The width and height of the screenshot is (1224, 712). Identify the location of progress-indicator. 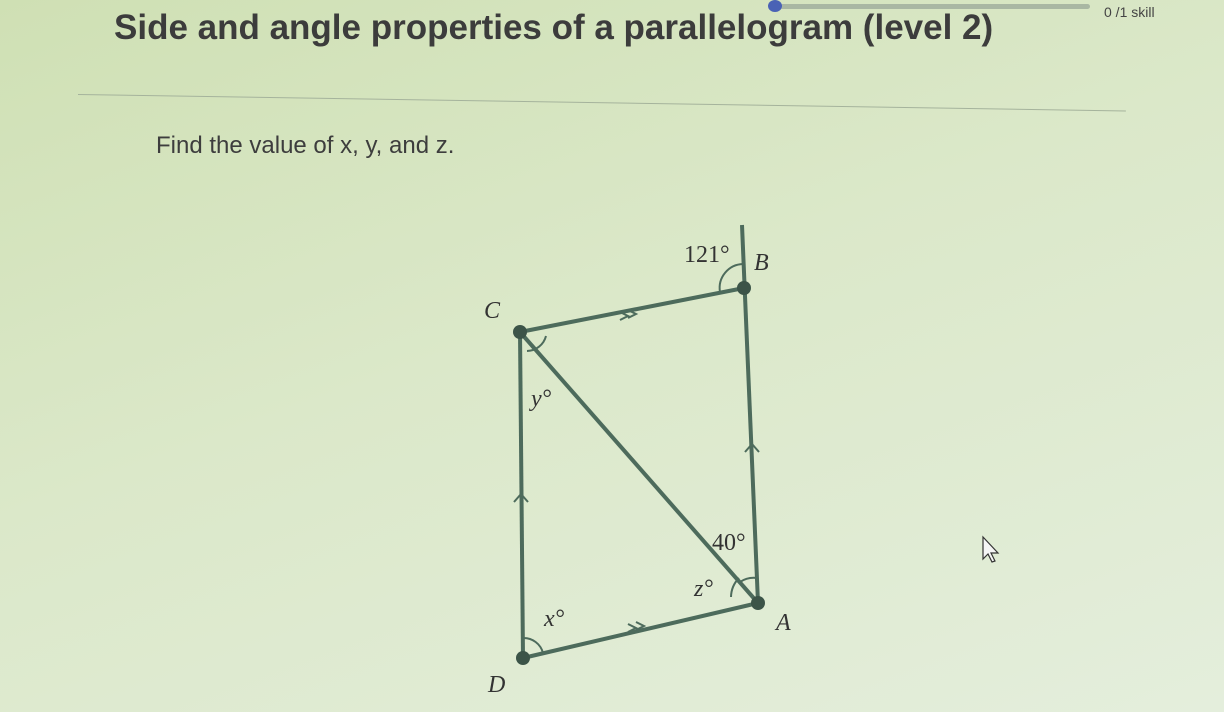
(775, 6).